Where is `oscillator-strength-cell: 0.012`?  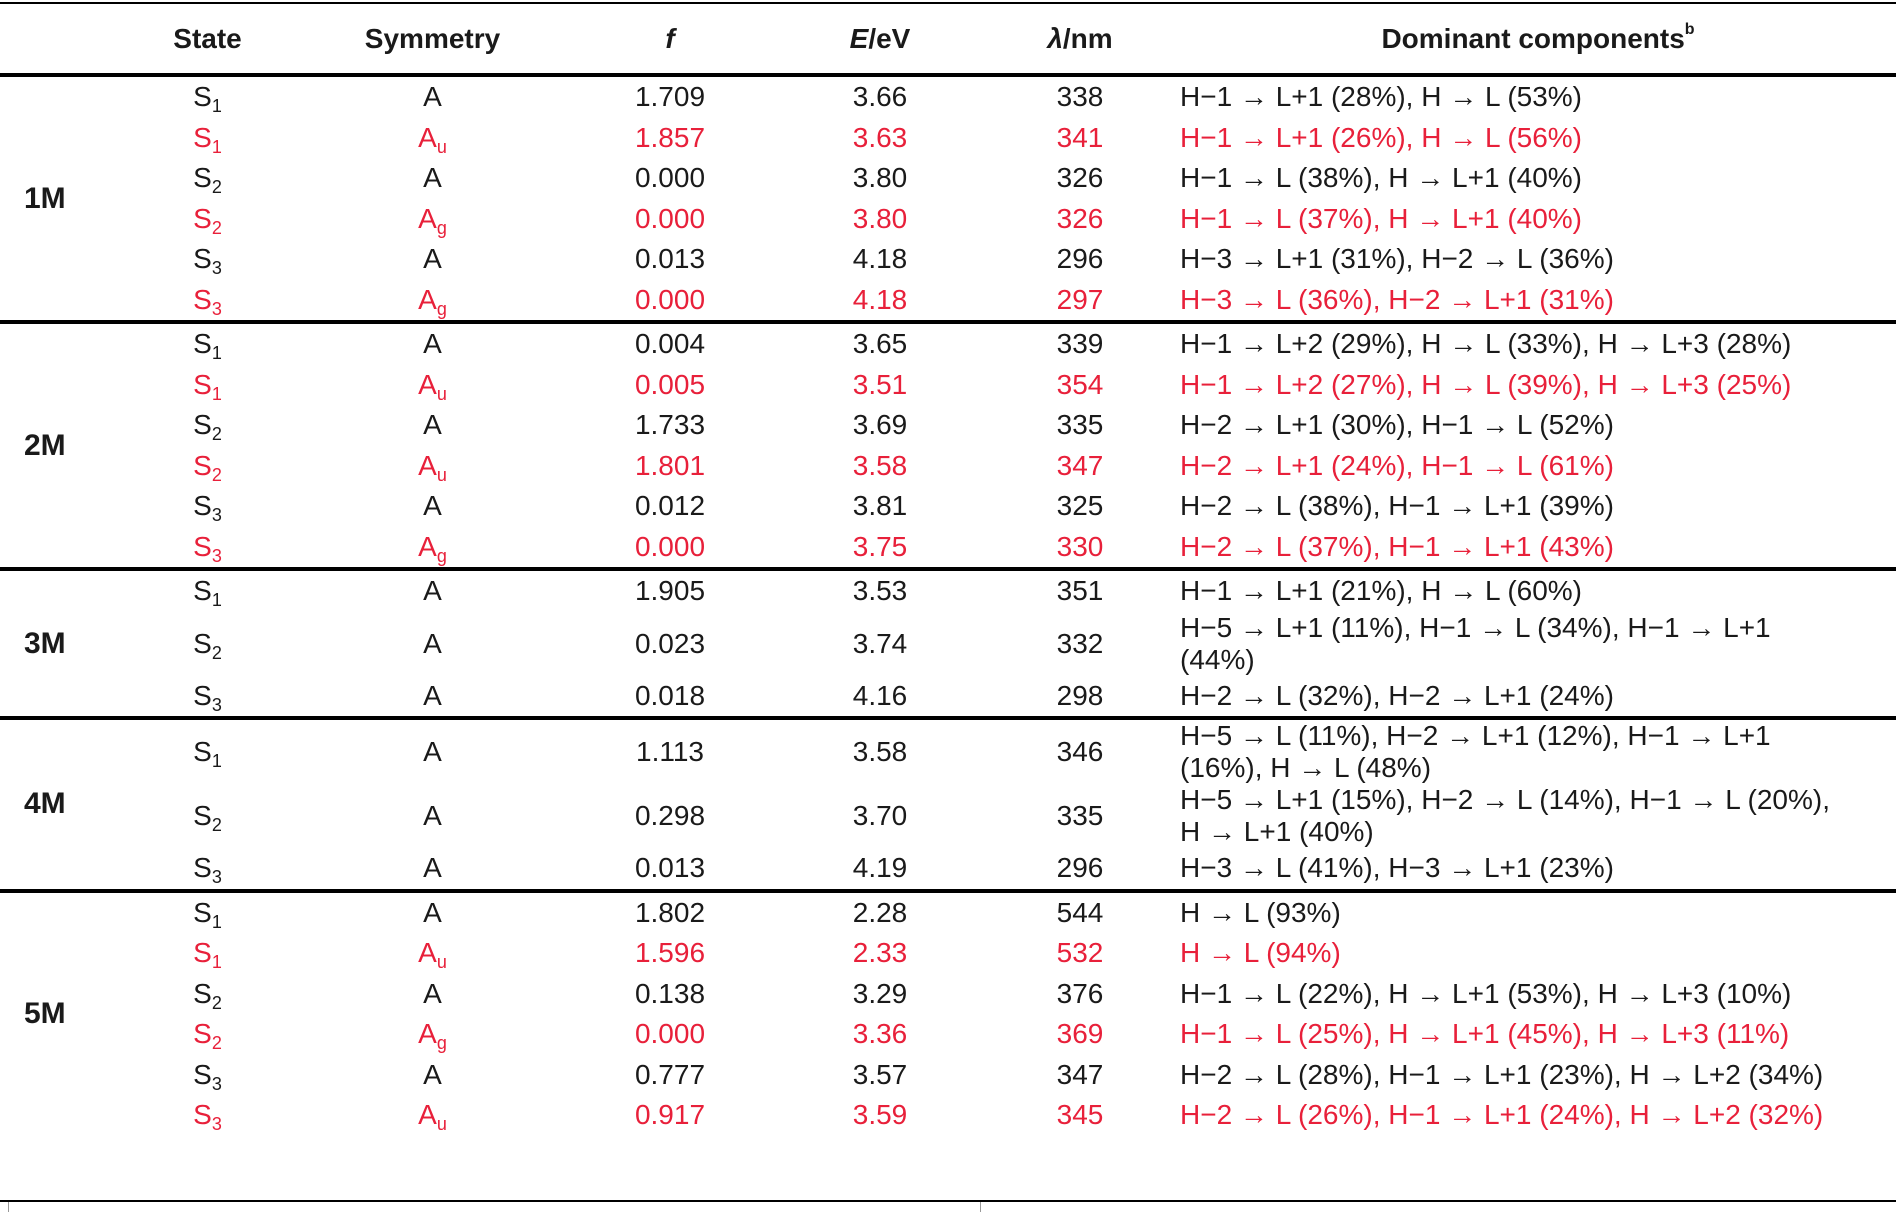
oscillator-strength-cell: 0.012 is located at coordinates (670, 506).